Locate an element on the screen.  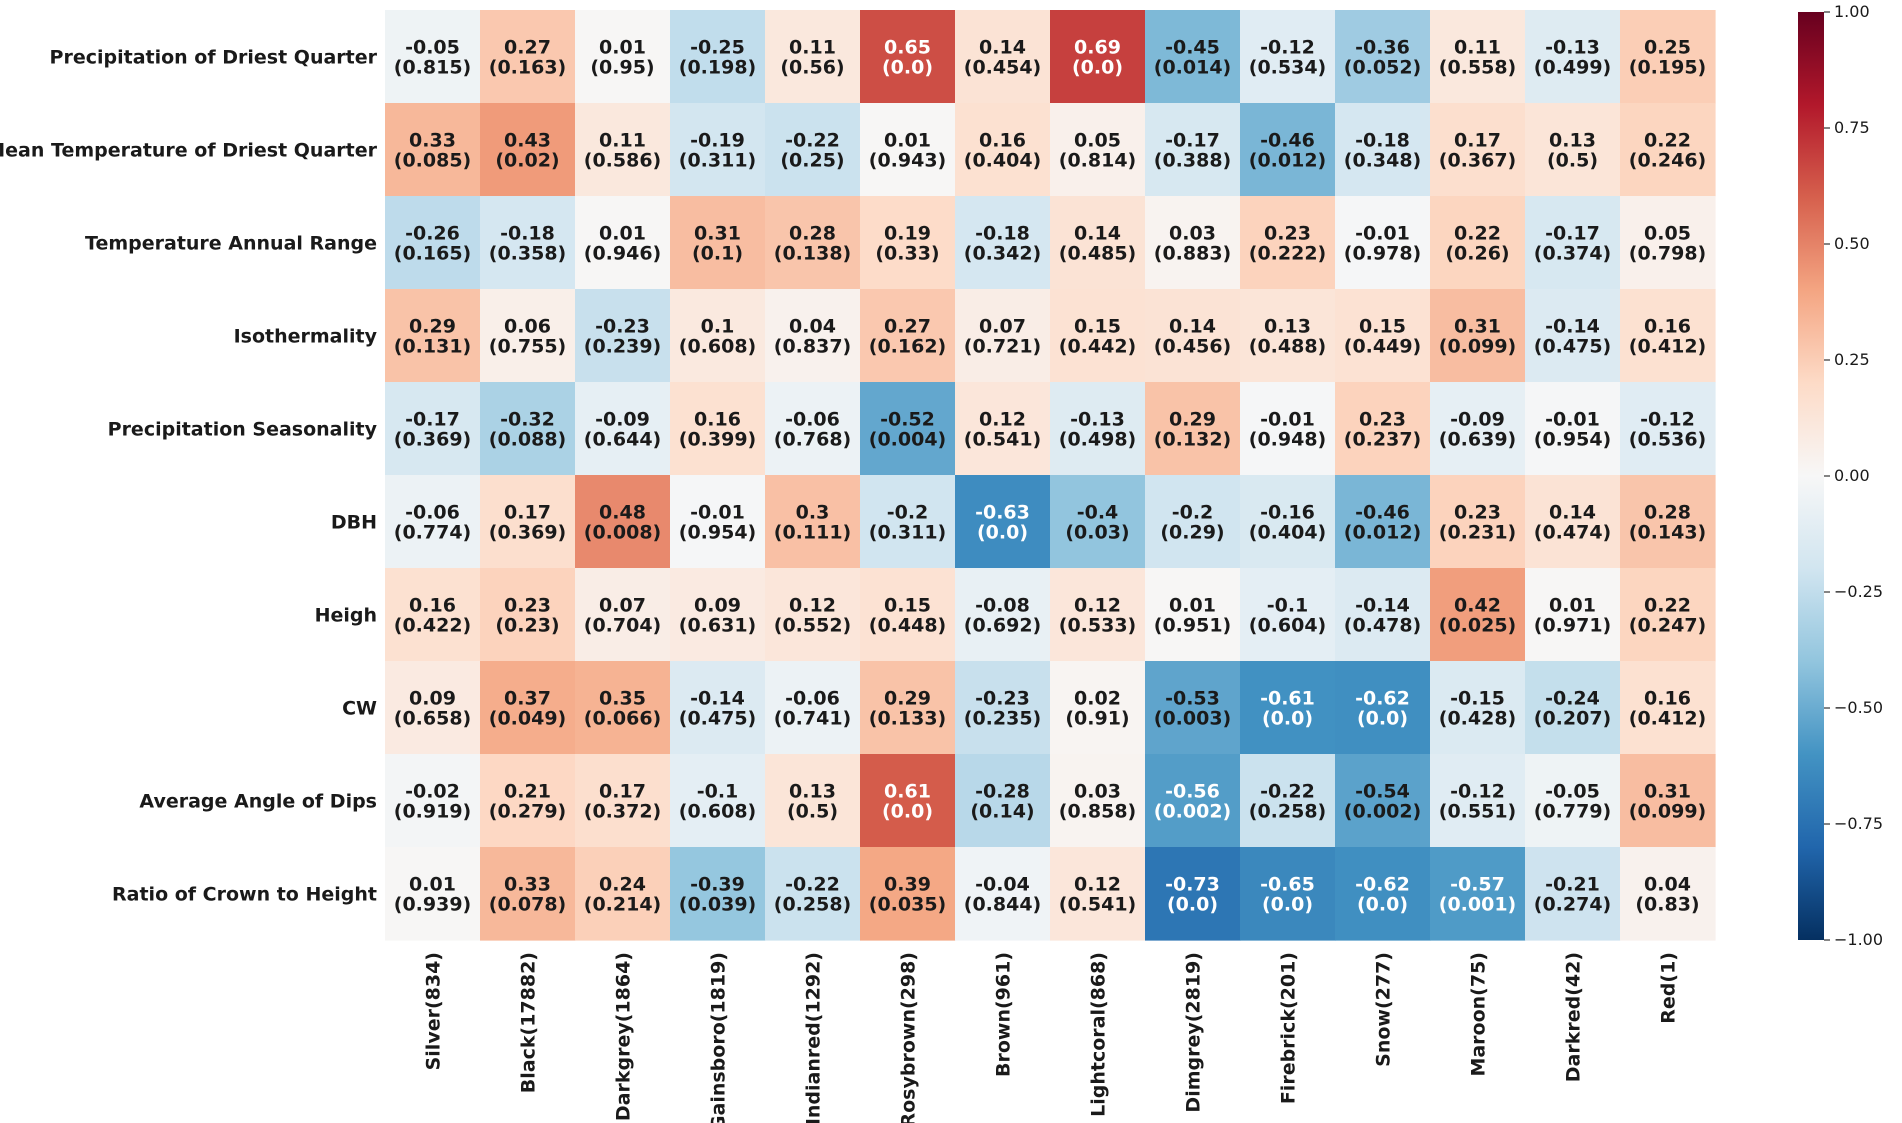
column-label: Lightcoral(868) is located at coordinates (1099, 1034).